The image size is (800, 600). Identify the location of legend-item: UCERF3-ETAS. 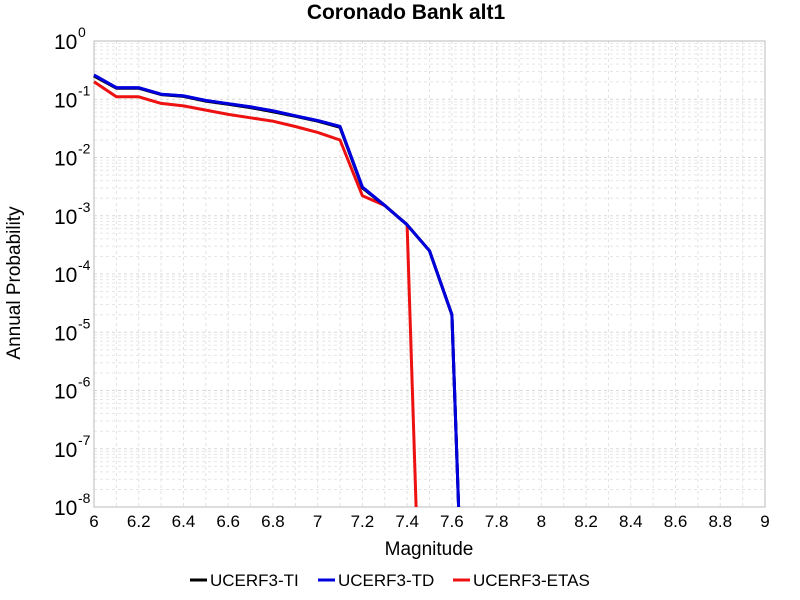
(521, 580).